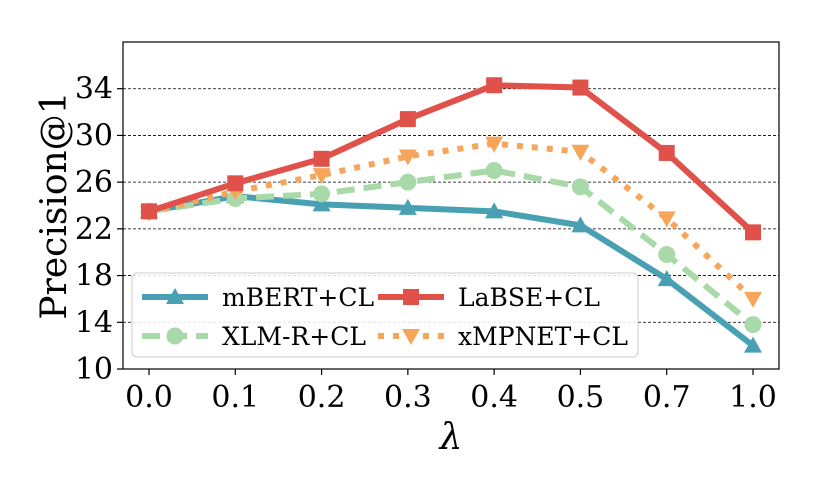 The height and width of the screenshot is (498, 822). I want to click on y-tick-label: 14, so click(94, 322).